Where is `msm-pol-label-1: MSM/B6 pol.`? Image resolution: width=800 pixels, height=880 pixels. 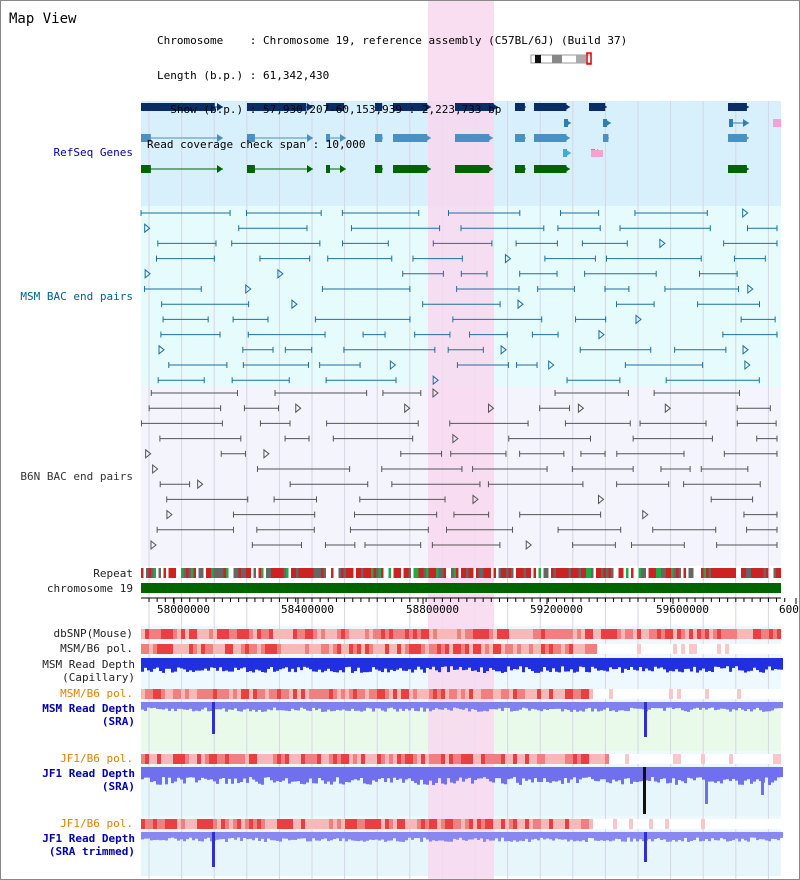 msm-pol-label-1: MSM/B6 pol. is located at coordinates (96, 648).